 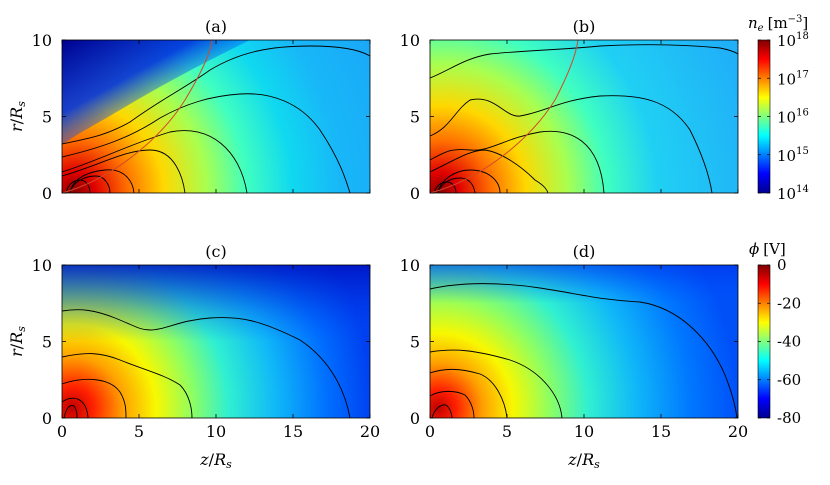 What do you see at coordinates (789, 418) in the screenshot?
I see `cb-potential-tick-label: -80` at bounding box center [789, 418].